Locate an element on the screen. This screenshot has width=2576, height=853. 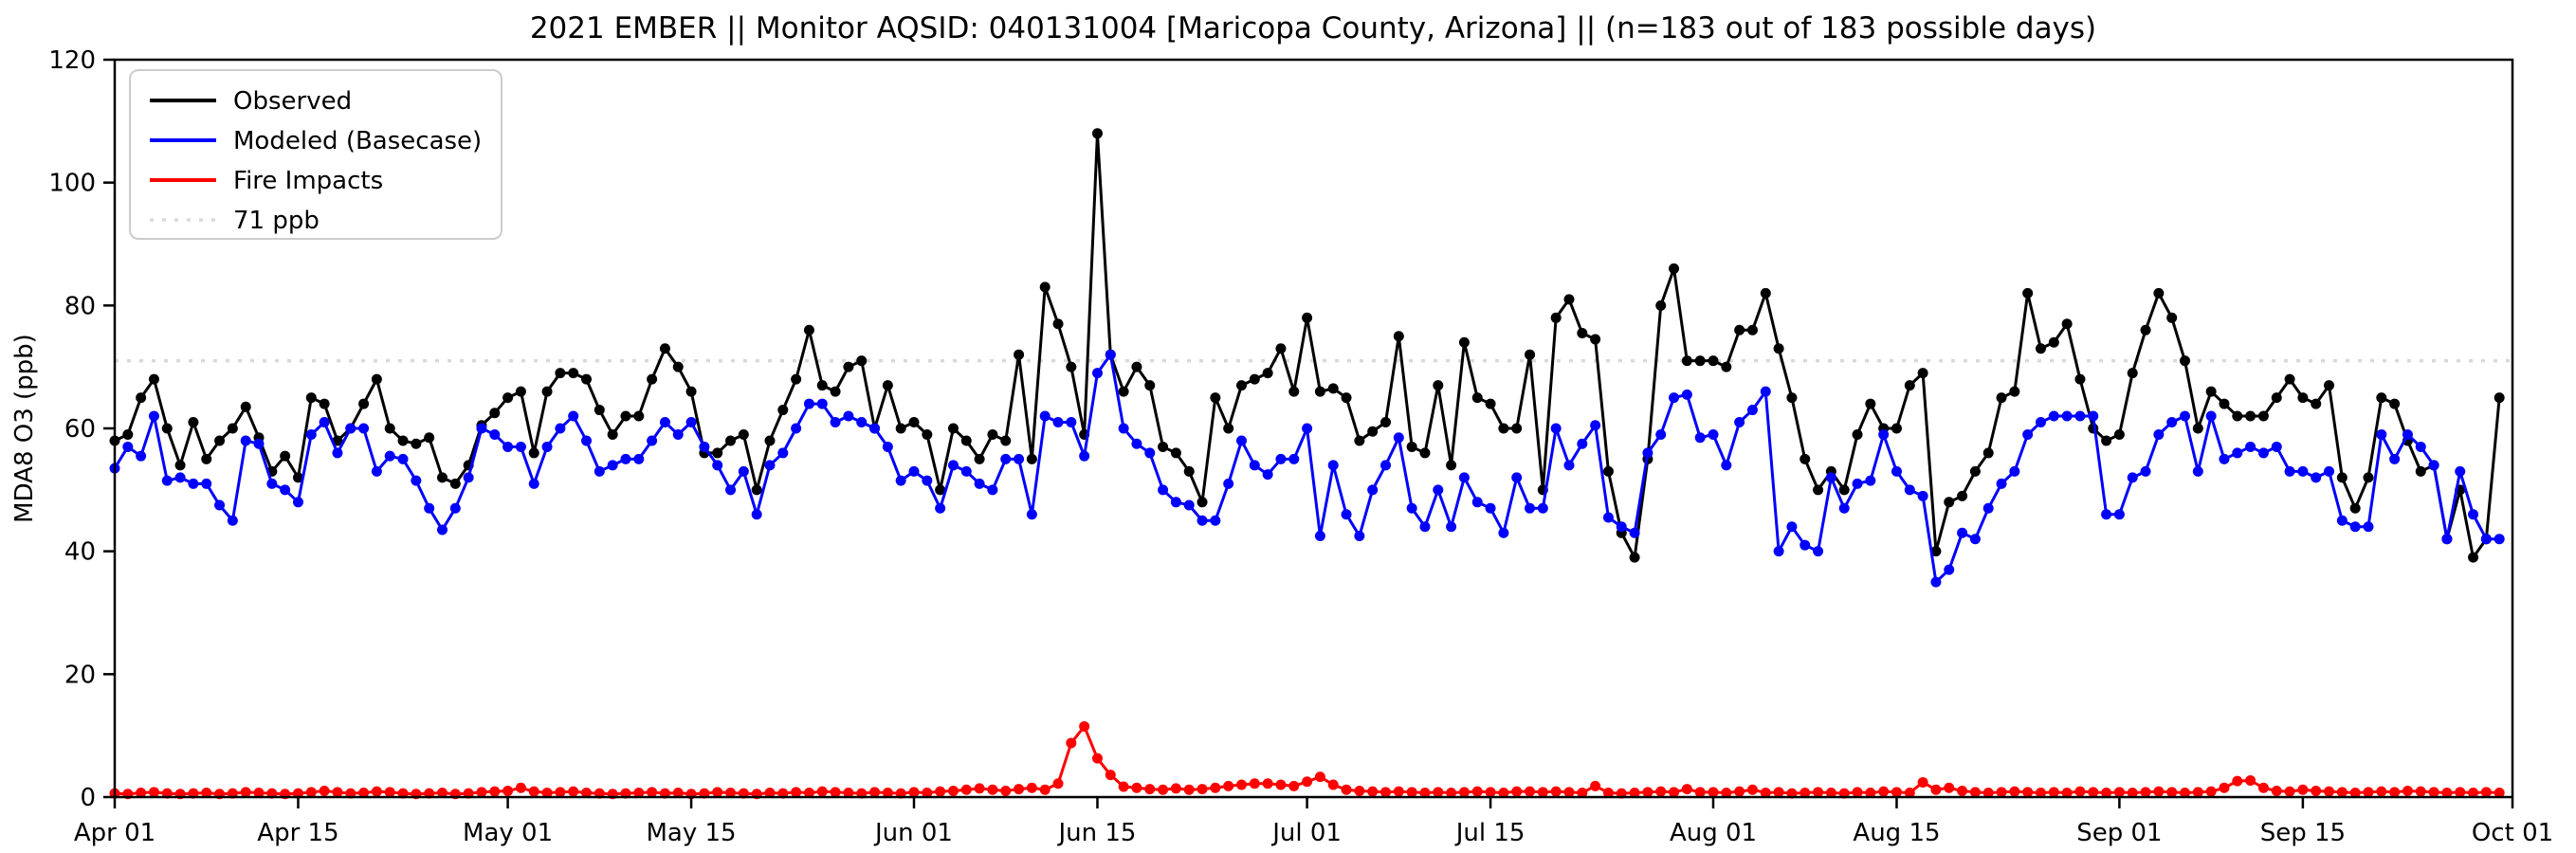
legend-item-label: Observed is located at coordinates (292, 101).